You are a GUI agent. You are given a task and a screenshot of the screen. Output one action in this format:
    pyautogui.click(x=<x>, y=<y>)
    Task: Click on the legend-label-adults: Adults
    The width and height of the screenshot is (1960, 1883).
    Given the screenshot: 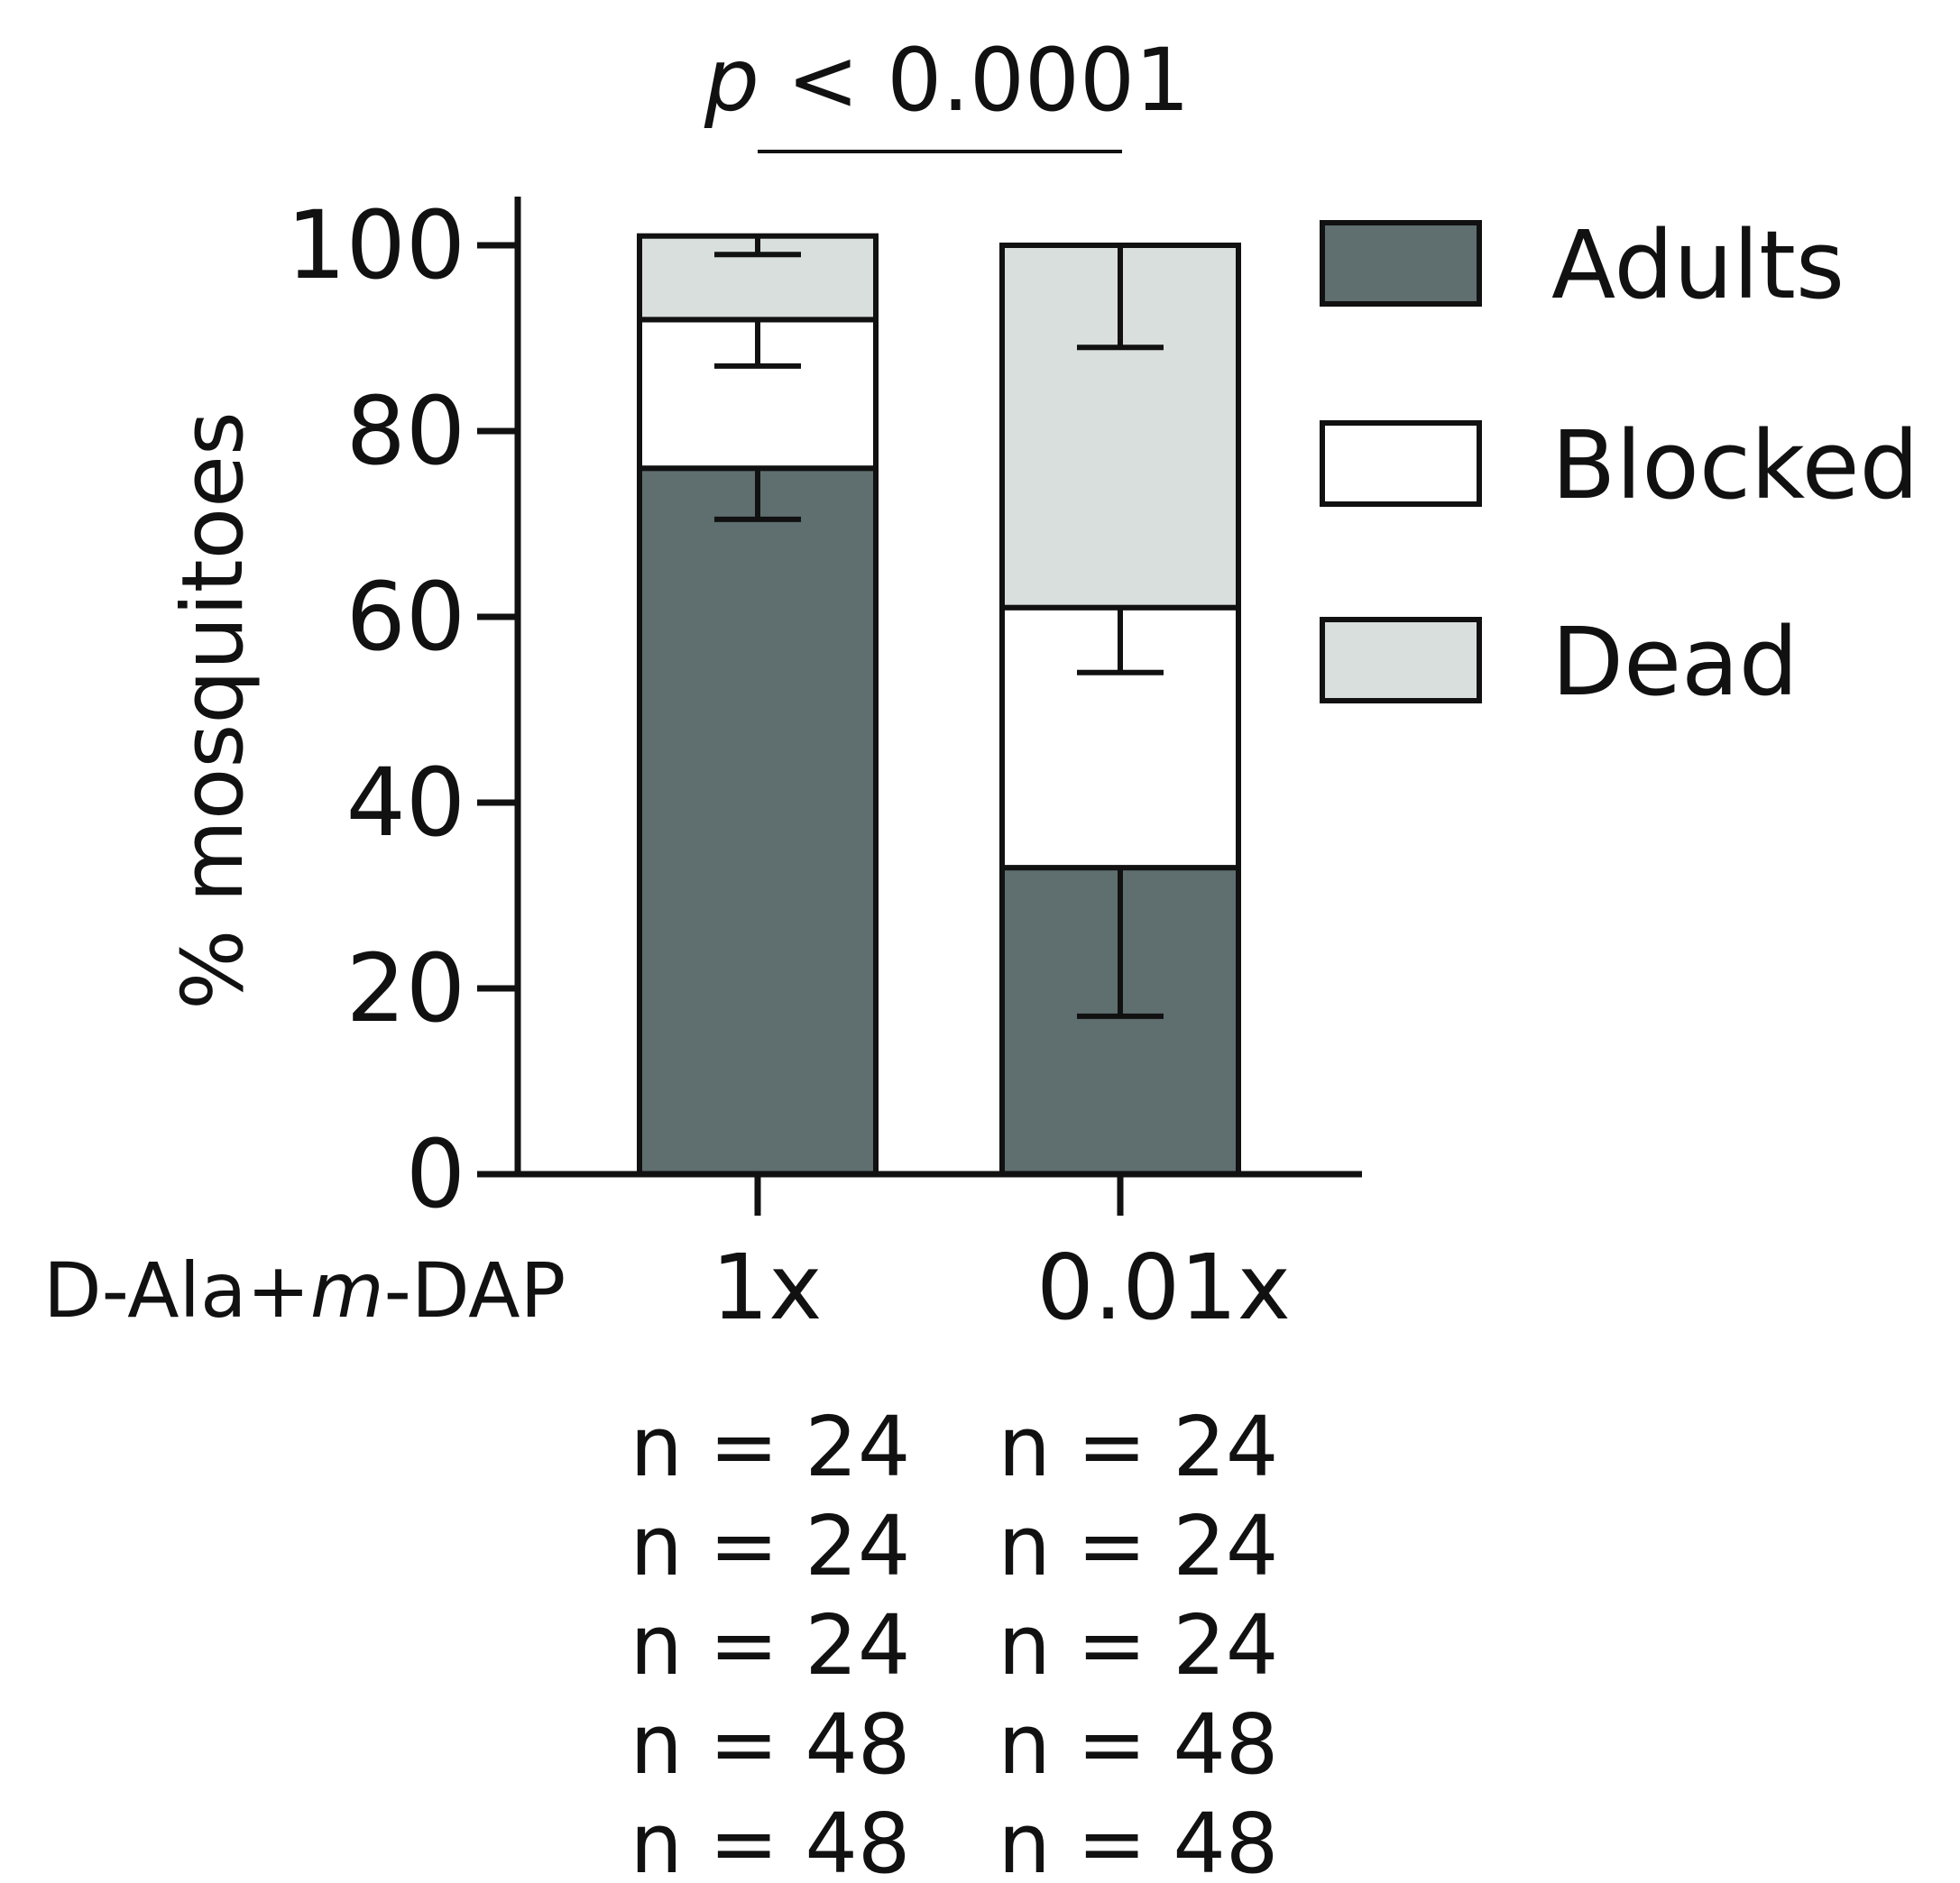 What is the action you would take?
    pyautogui.click(x=1698, y=265)
    